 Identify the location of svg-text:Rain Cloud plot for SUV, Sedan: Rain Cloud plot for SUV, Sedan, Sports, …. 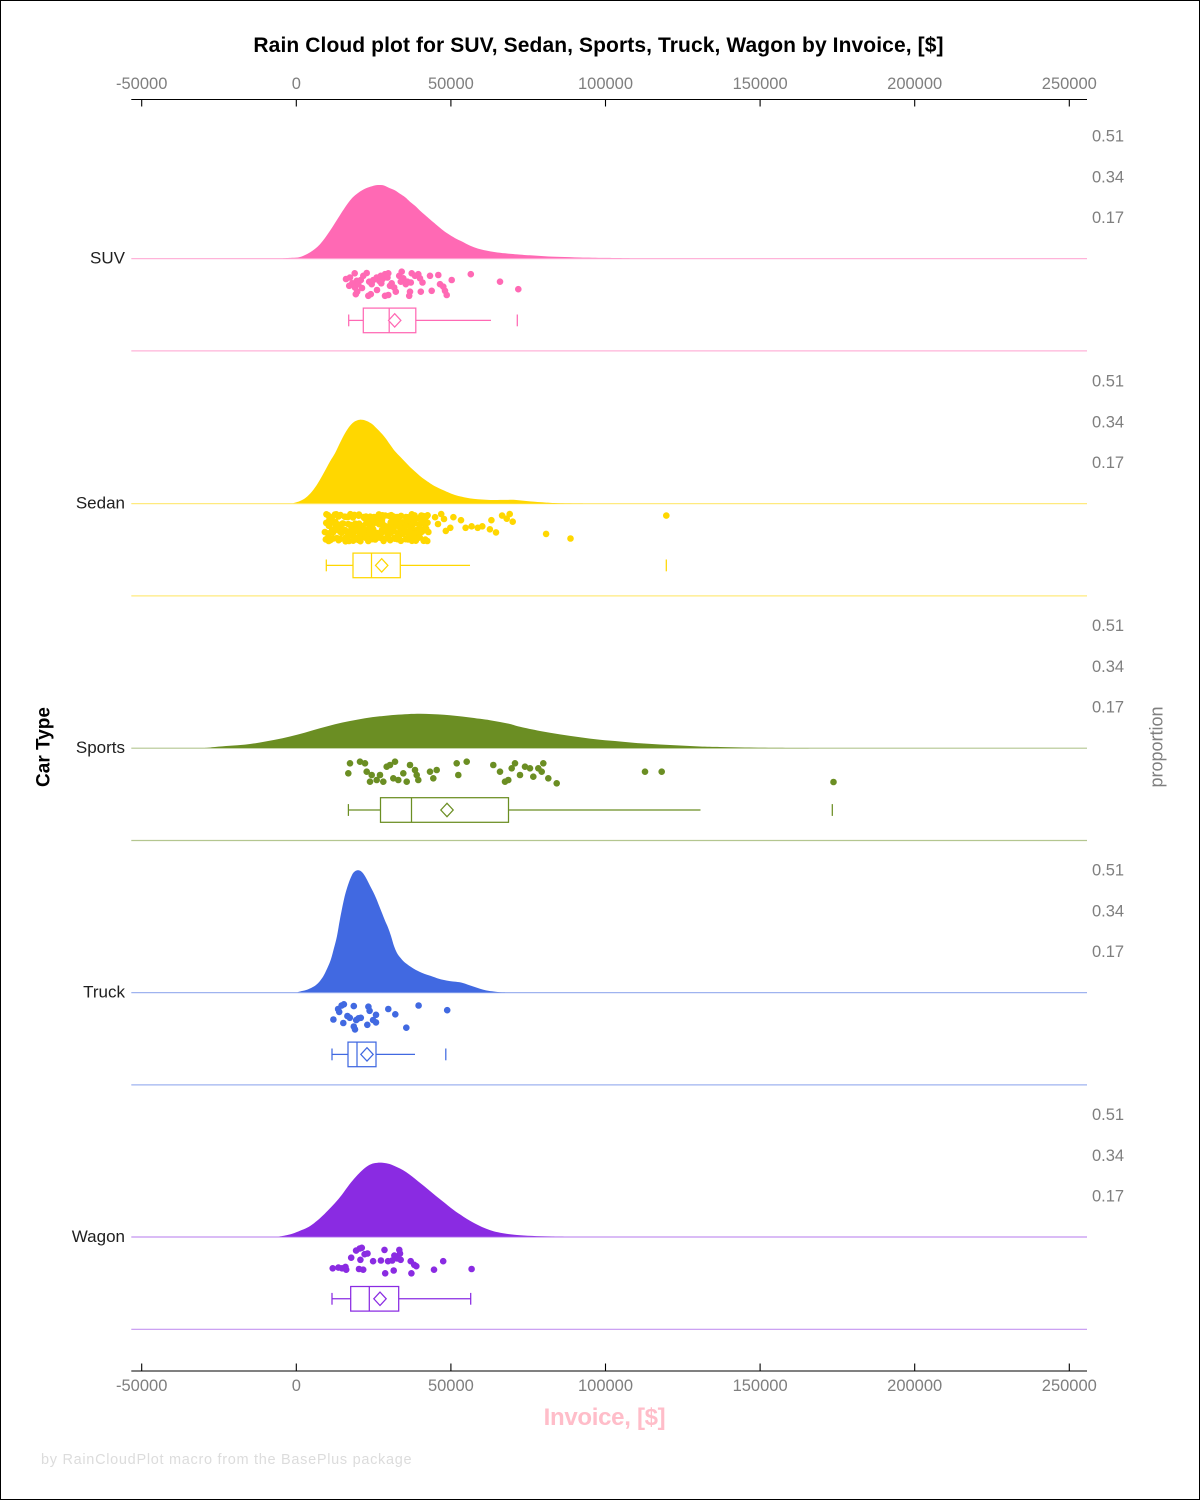
(598, 45).